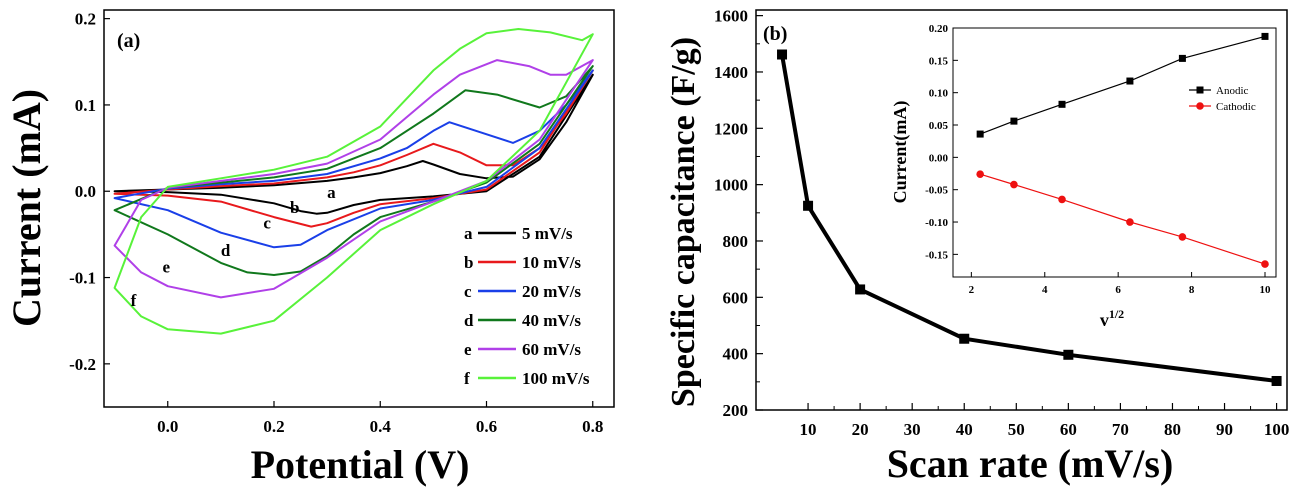 The image size is (1299, 492). Describe the element at coordinates (683, 222) in the screenshot. I see `panel-b-y-axis-title: Specific capacitance (F/g)` at that location.